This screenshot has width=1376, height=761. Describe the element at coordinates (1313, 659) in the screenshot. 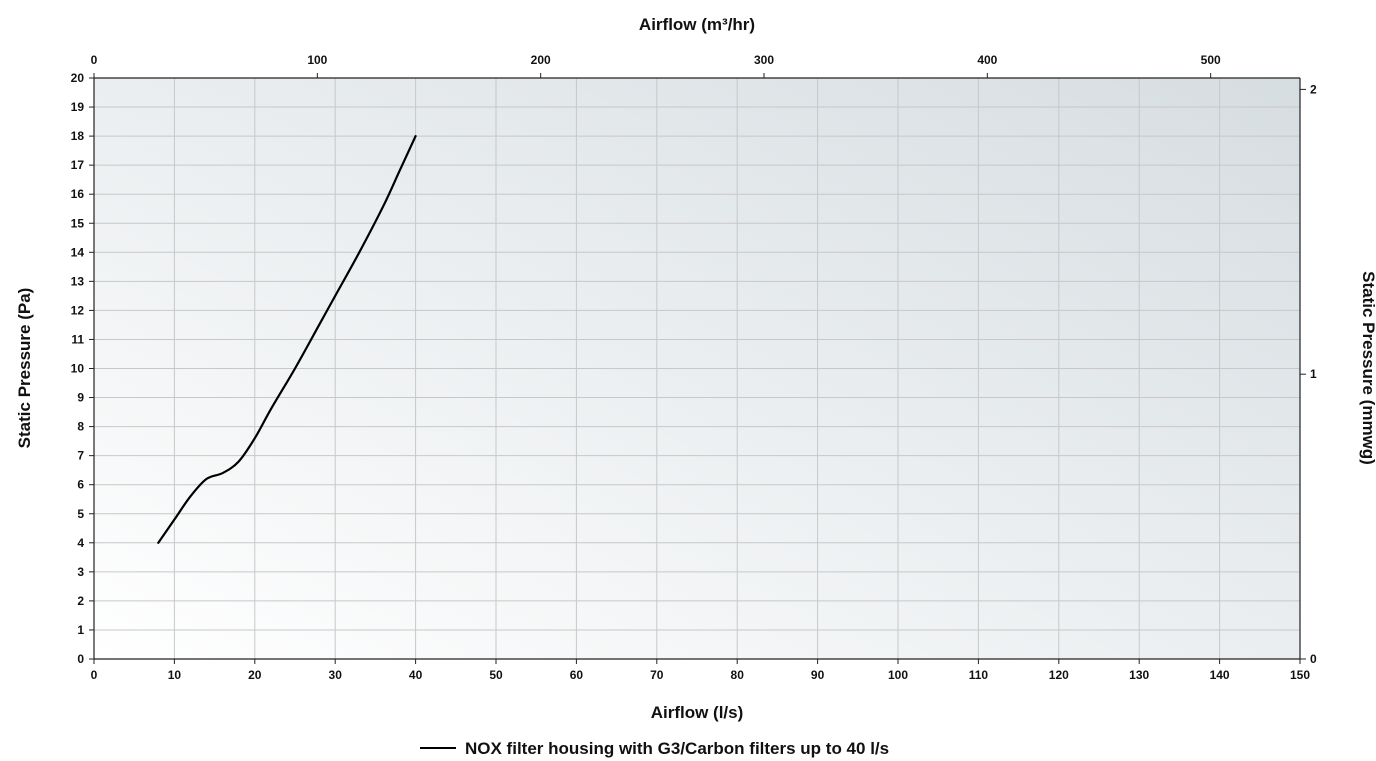

I see `y2-tick-label: 0` at that location.